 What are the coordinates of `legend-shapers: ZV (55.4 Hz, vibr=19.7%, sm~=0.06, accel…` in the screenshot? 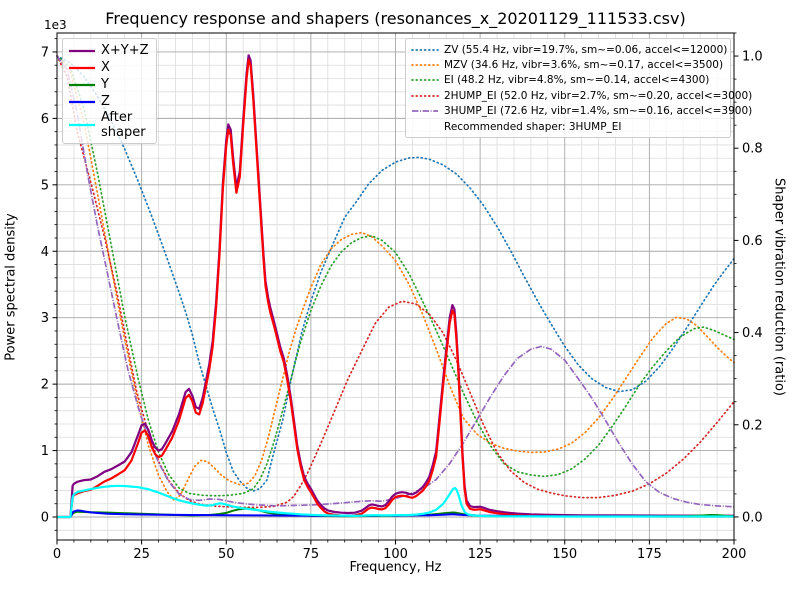 It's located at (578, 88).